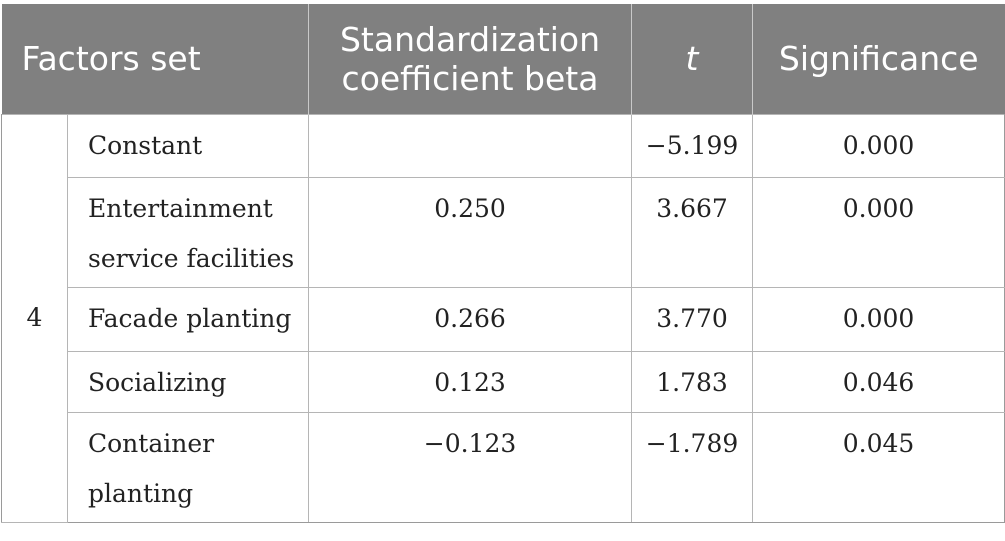  I want to click on significance-cell: 0.045, so click(878, 467).